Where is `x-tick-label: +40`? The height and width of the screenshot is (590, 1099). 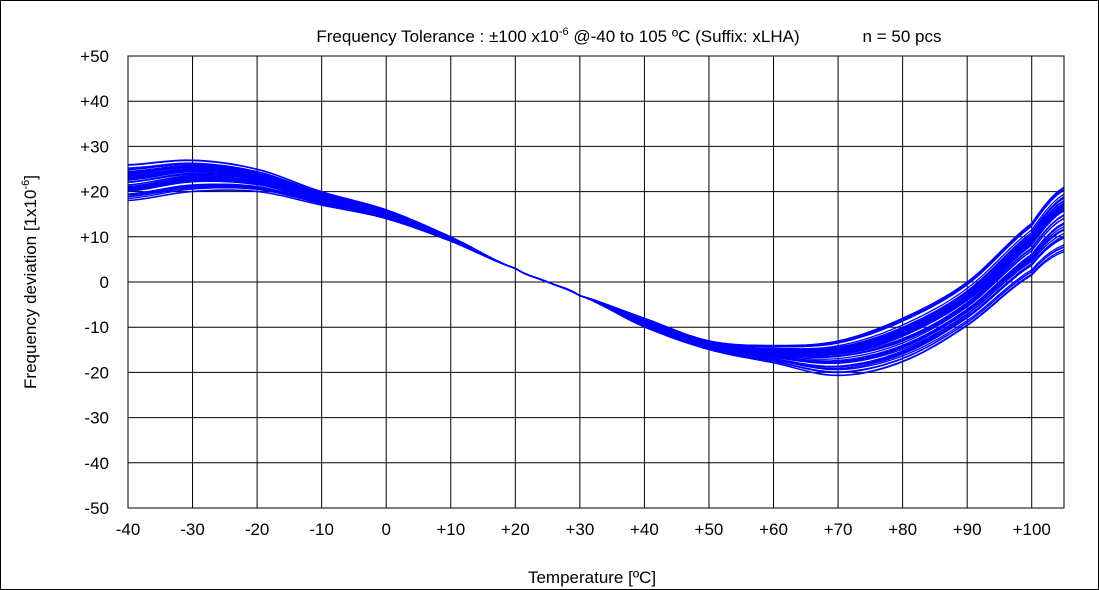 x-tick-label: +40 is located at coordinates (644, 529).